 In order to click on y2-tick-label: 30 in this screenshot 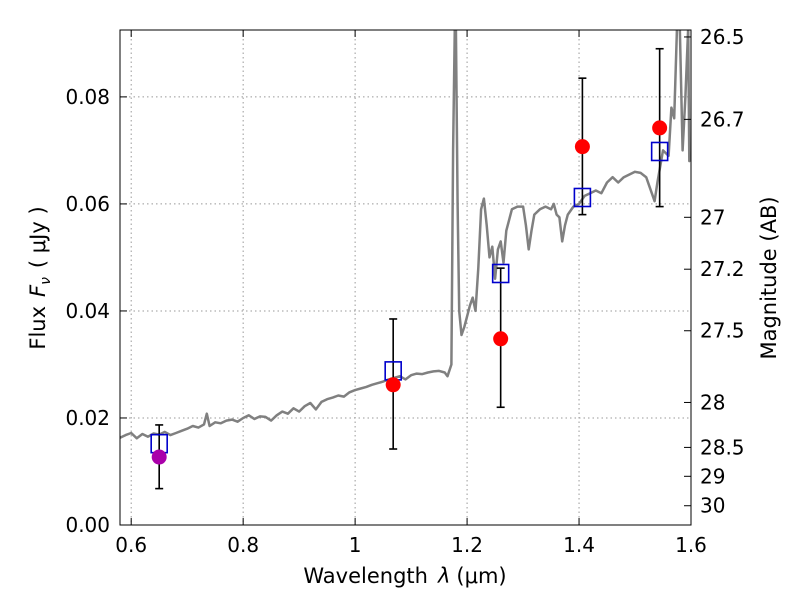, I will do `click(712, 506)`.